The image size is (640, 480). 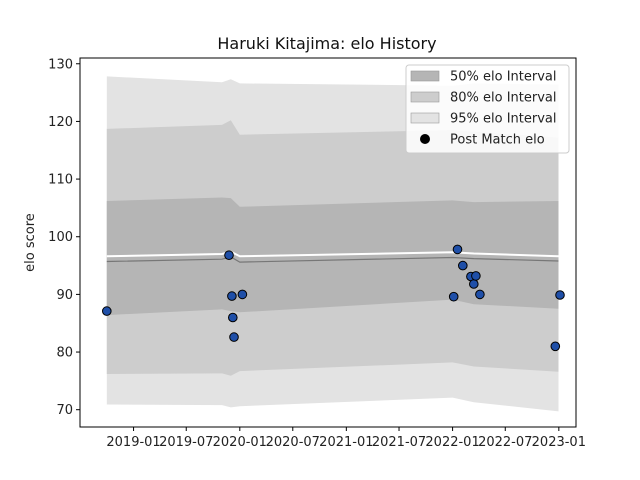 What do you see at coordinates (332, 259) in the screenshot?
I see `median-line` at bounding box center [332, 259].